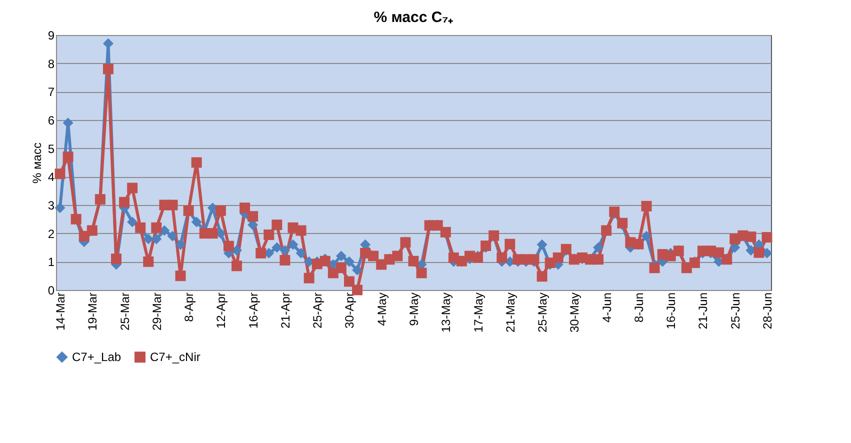  Describe the element at coordinates (575, 312) in the screenshot. I see `x-tick-label: 30-May` at that location.